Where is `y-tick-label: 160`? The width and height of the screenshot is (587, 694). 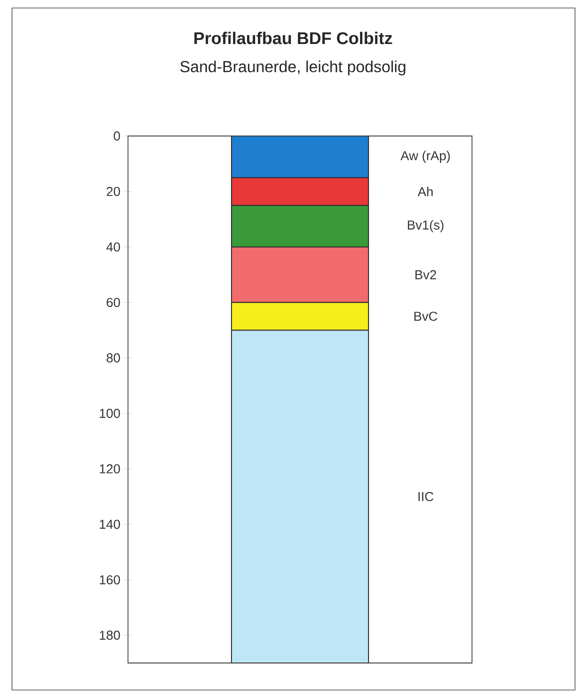 y-tick-label: 160 is located at coordinates (110, 579).